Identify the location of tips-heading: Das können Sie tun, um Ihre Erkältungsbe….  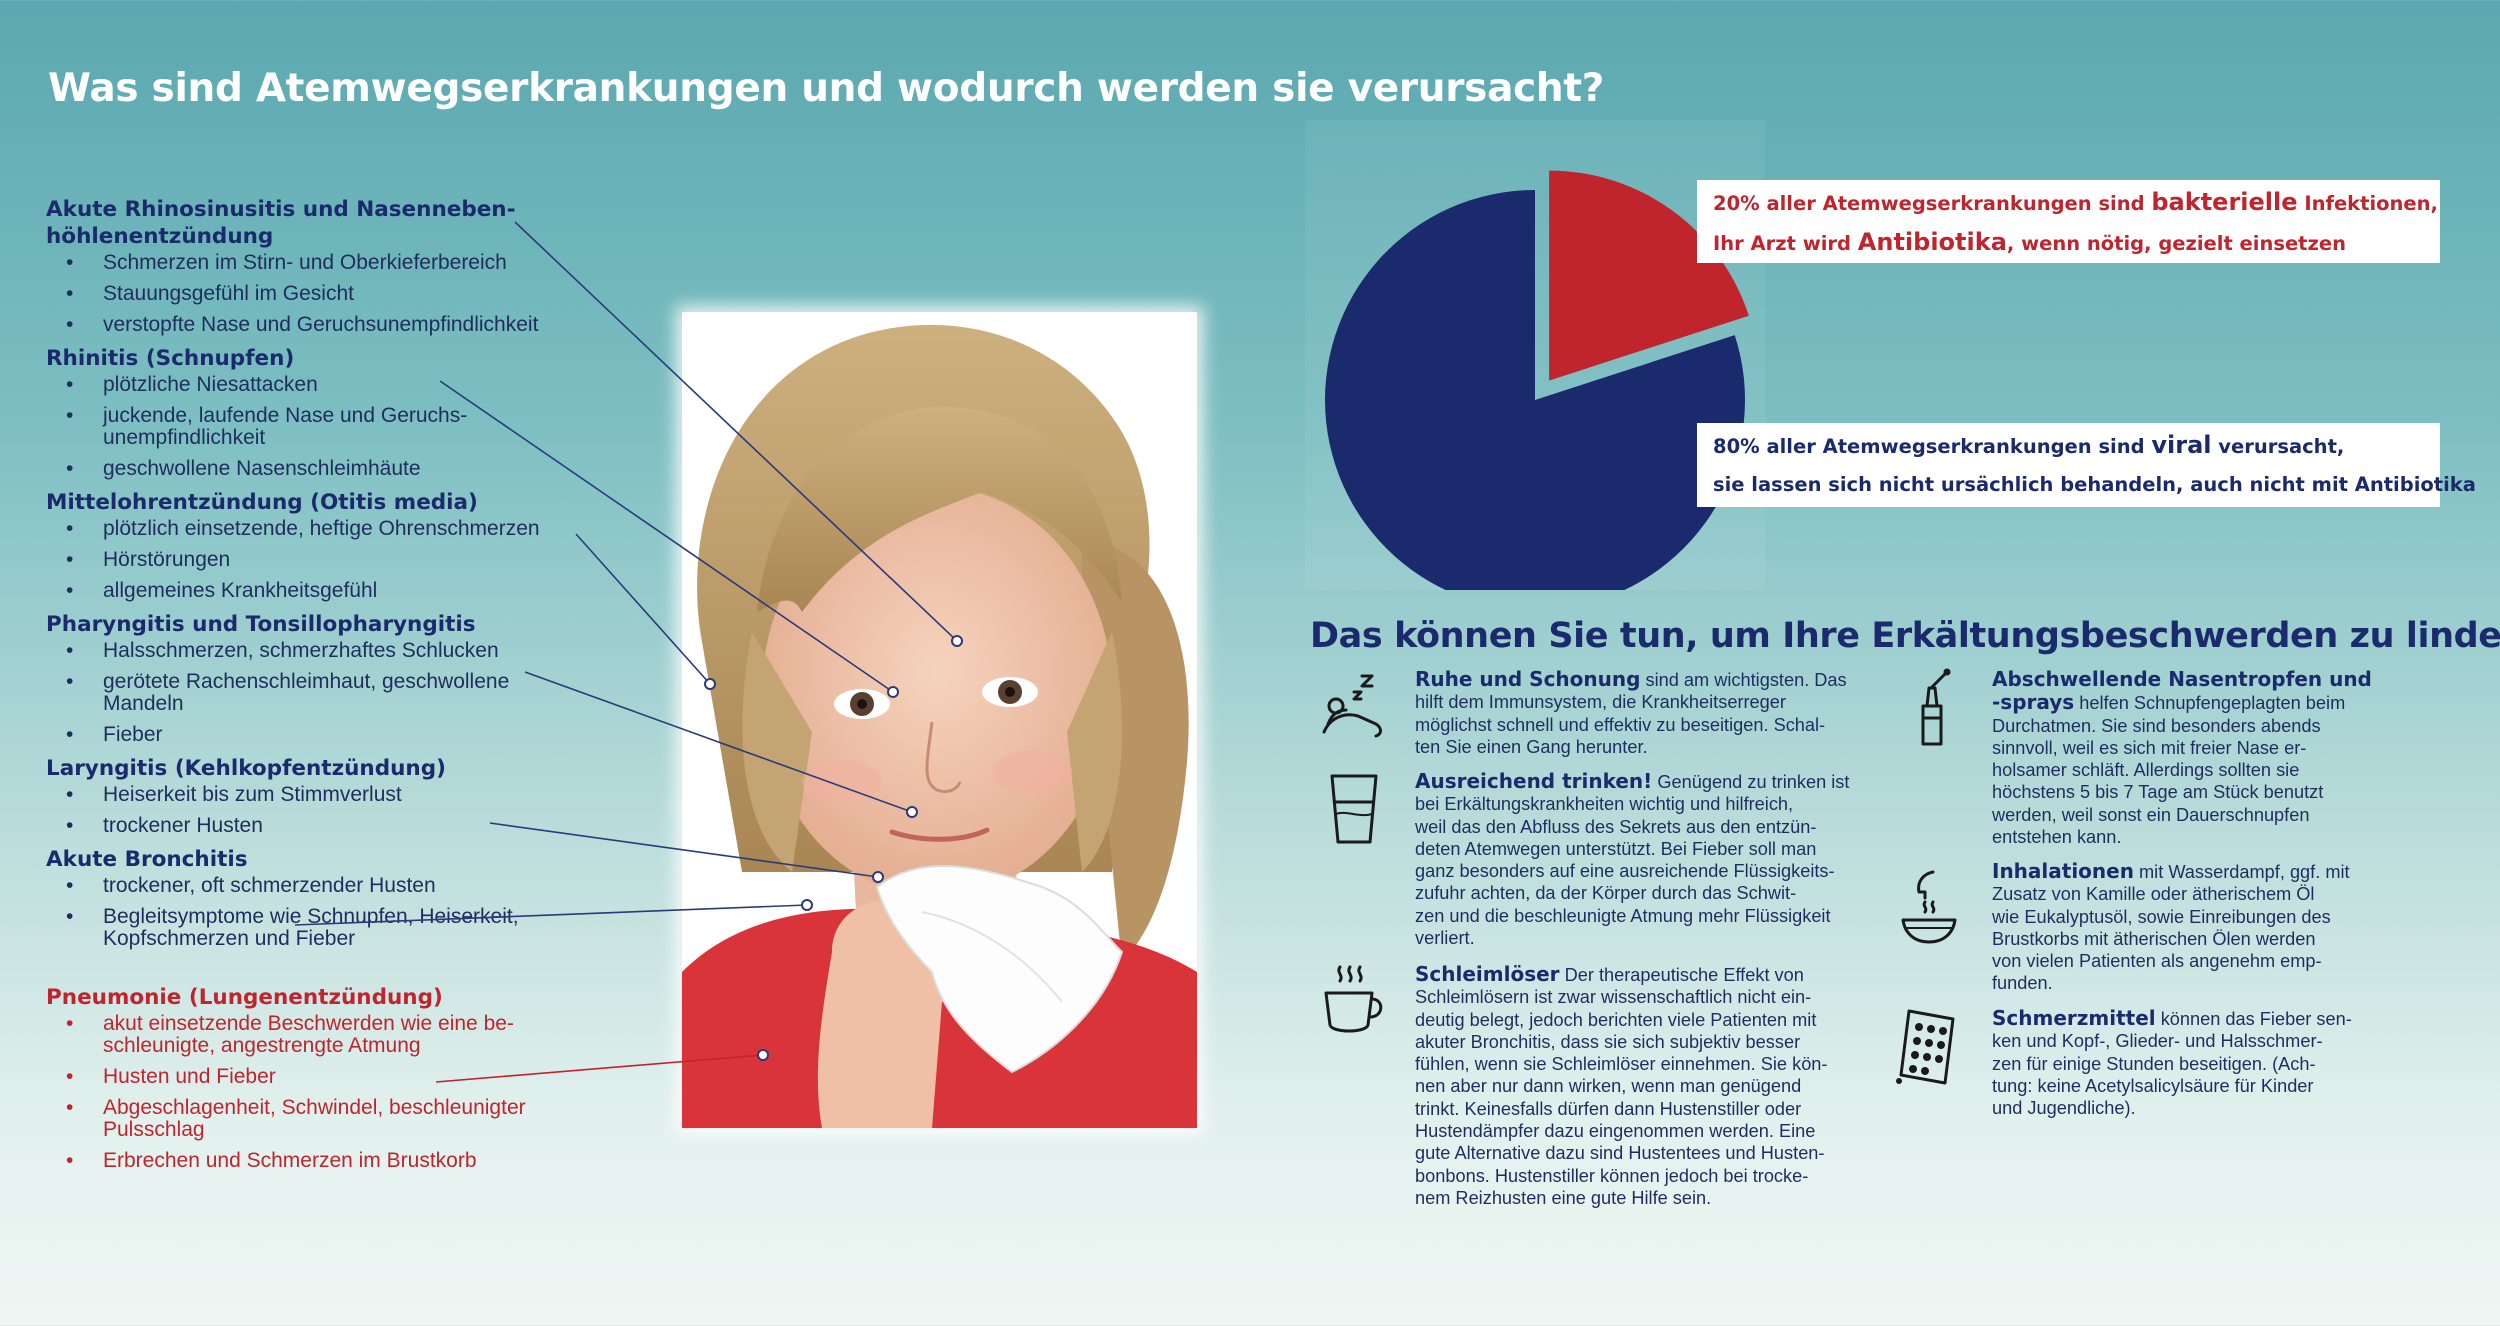
(1905, 636).